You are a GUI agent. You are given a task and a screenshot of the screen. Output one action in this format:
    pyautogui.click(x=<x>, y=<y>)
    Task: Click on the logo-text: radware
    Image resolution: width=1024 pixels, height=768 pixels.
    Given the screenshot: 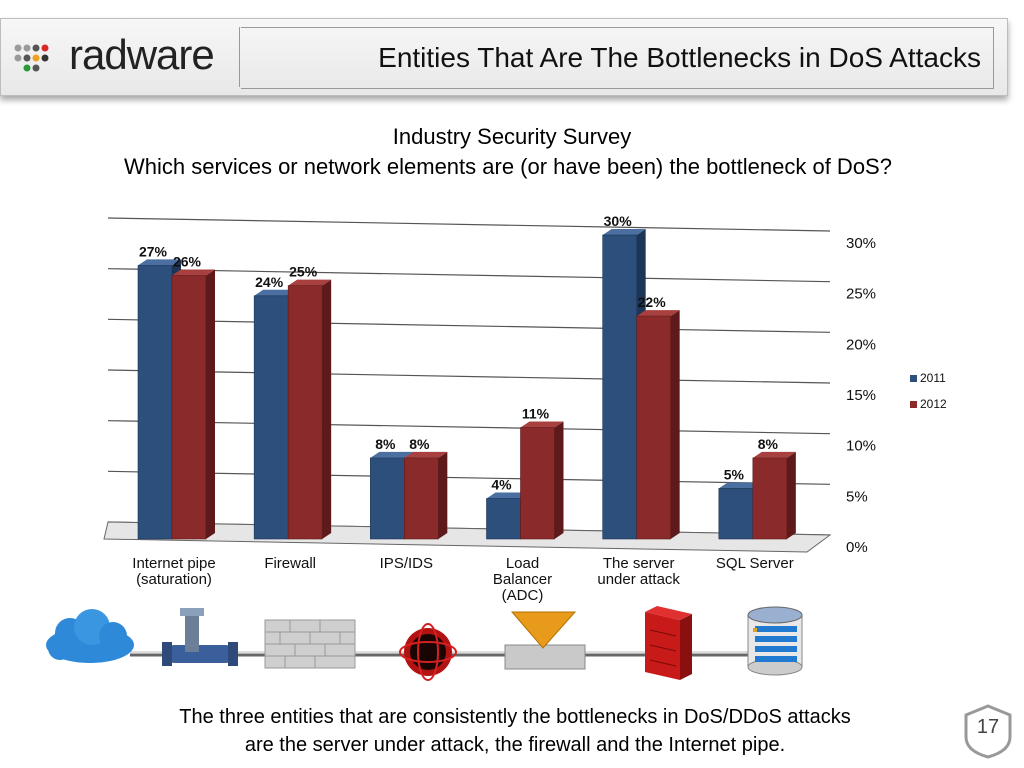 What is the action you would take?
    pyautogui.click(x=142, y=54)
    